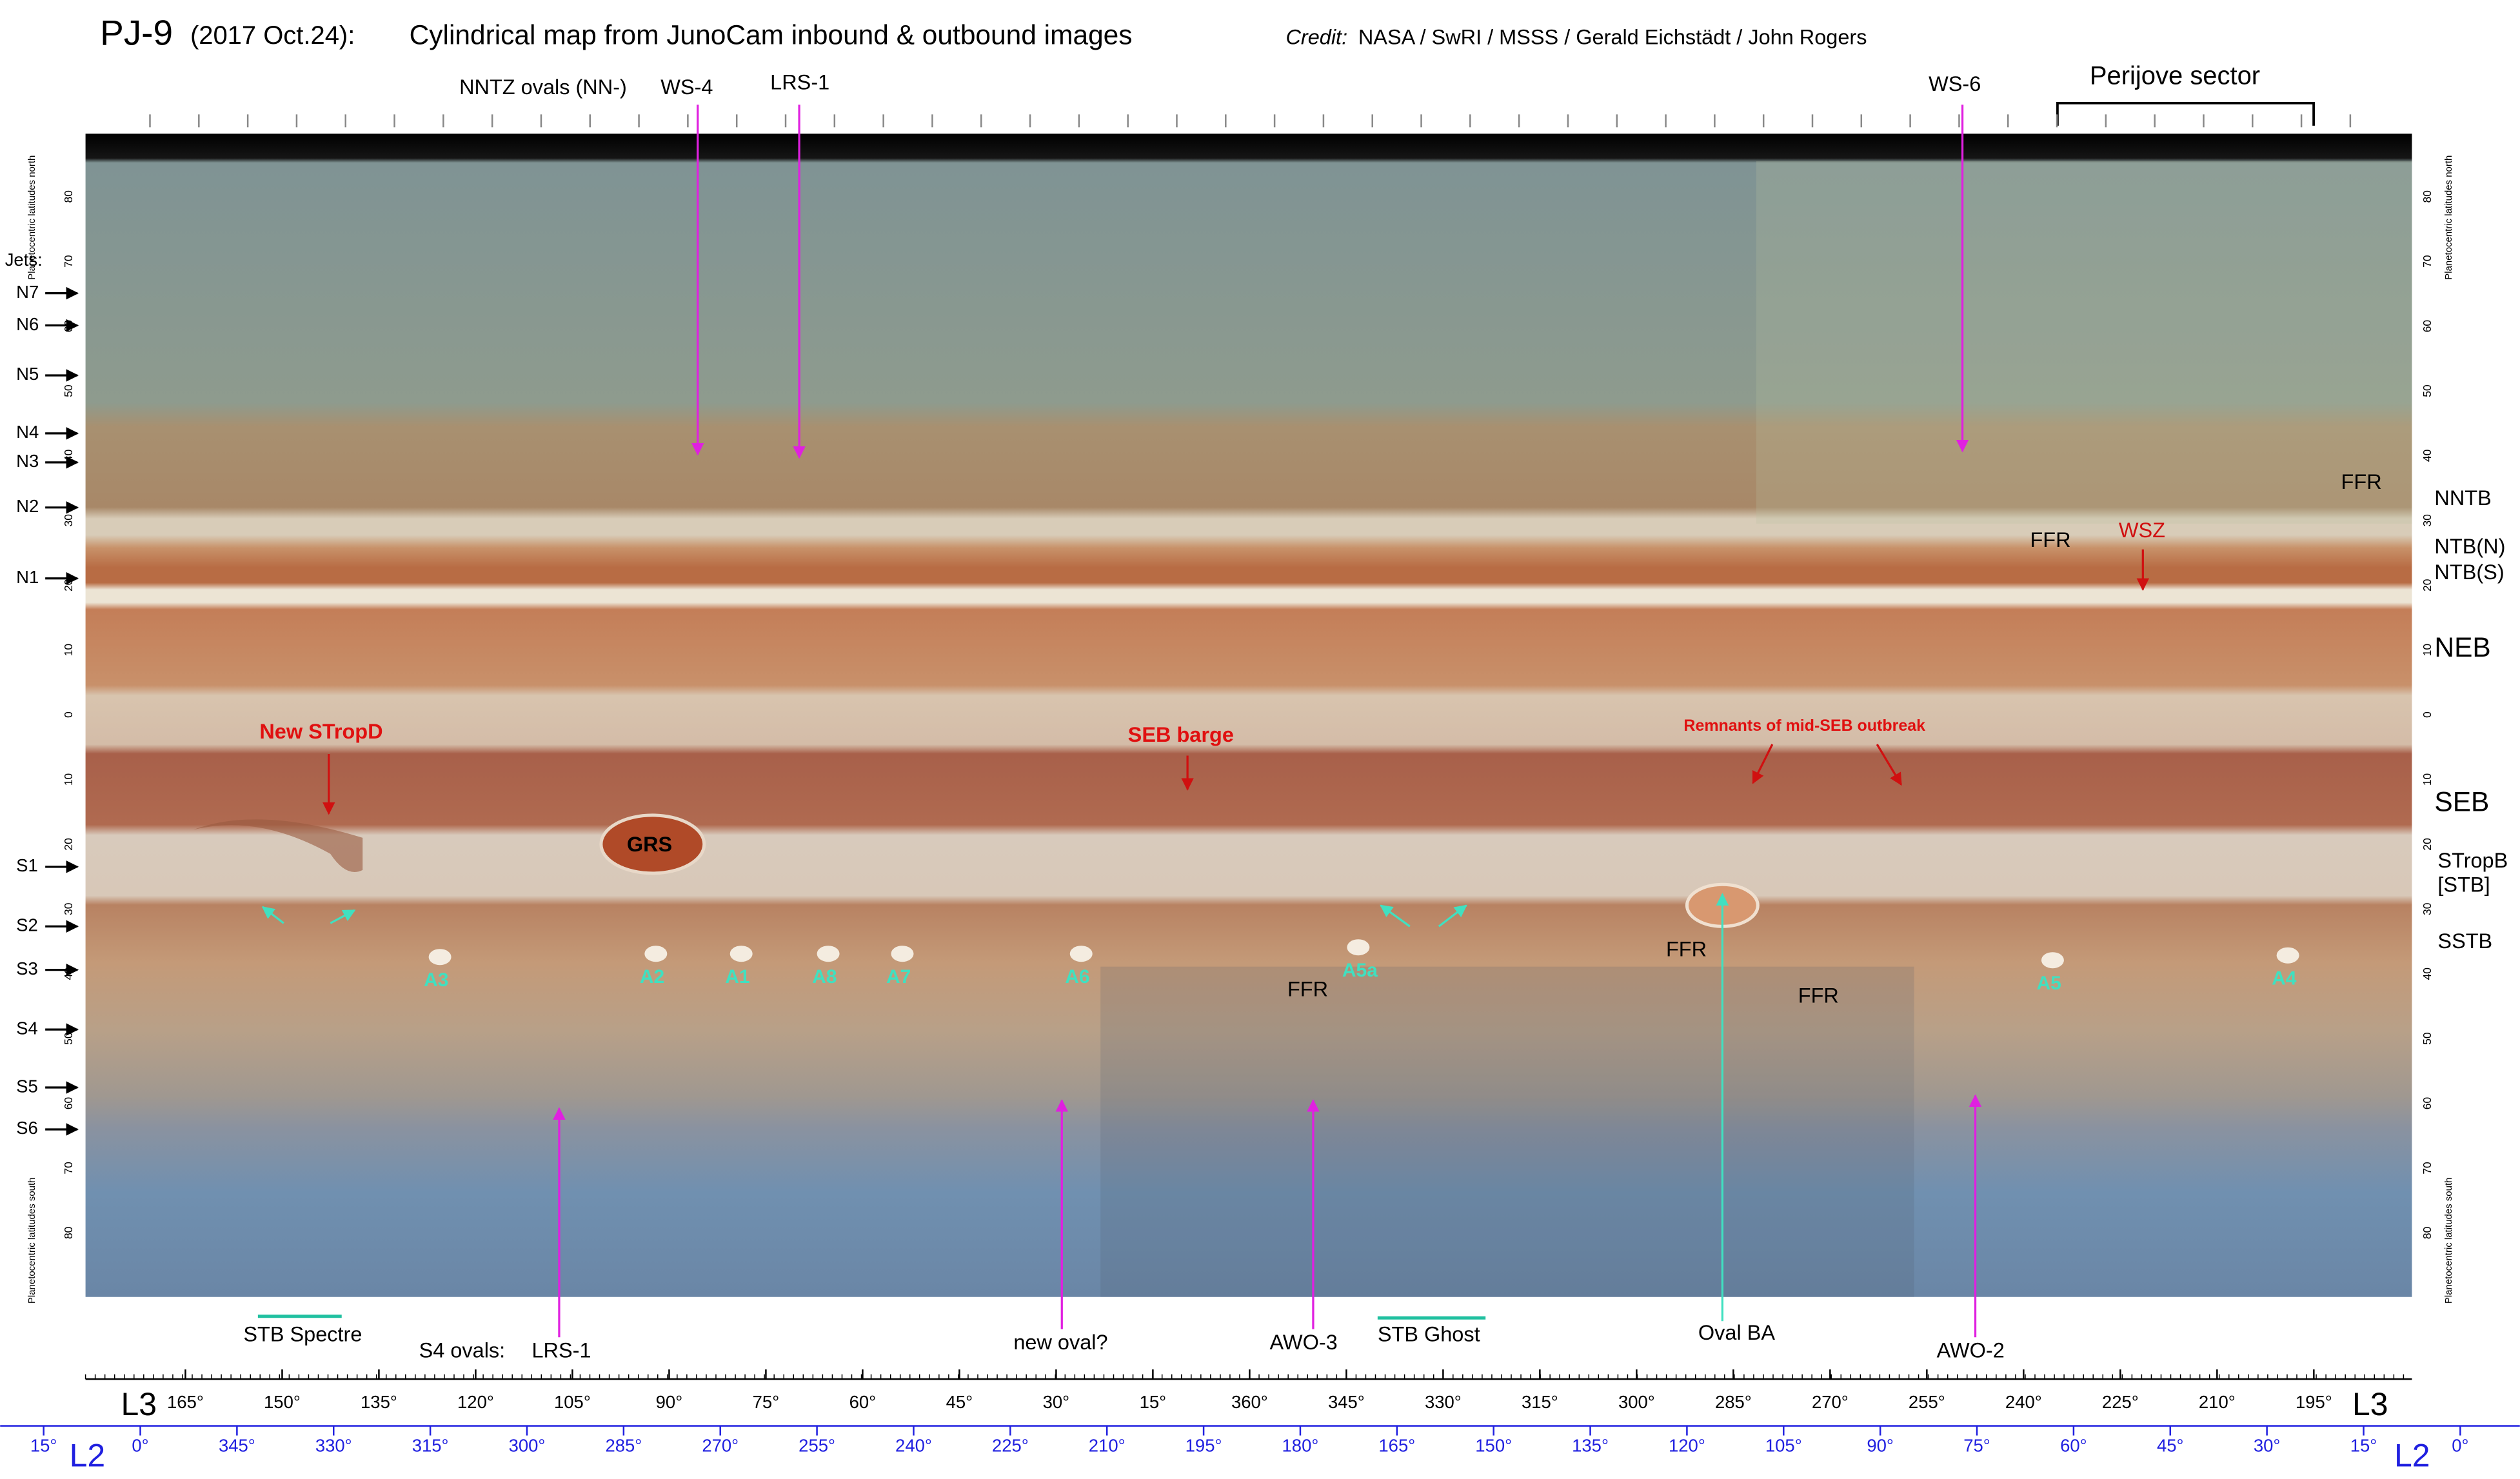 This screenshot has height=1479, width=2520. What do you see at coordinates (824, 977) in the screenshot?
I see `oval-label: A8` at bounding box center [824, 977].